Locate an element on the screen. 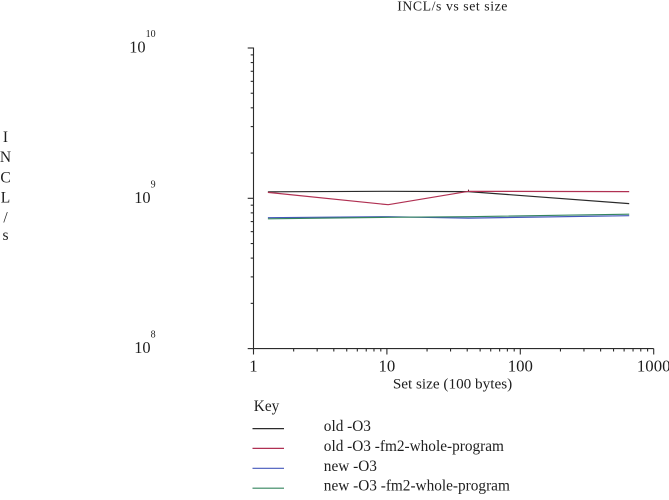 The height and width of the screenshot is (500, 669). svg-text: new -O3 -fm2-whole-program is located at coordinates (417, 486).